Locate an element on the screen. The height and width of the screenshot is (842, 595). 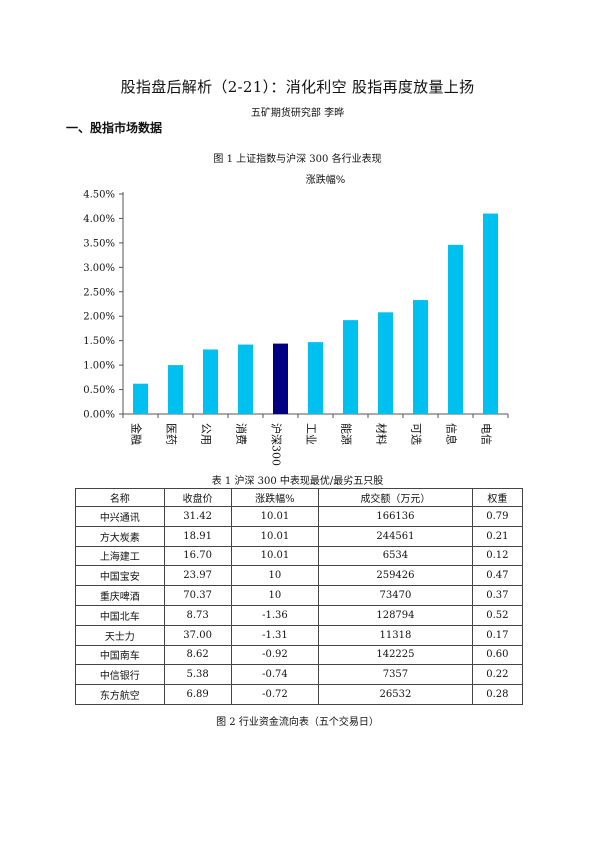
cell-weight: 0.28 is located at coordinates (497, 694).